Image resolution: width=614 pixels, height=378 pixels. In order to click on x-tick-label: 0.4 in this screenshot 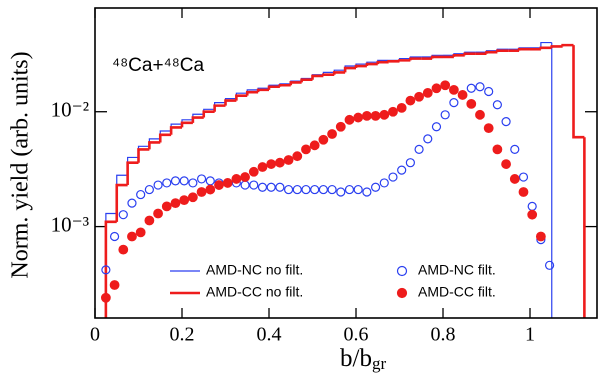, I will do `click(269, 335)`.